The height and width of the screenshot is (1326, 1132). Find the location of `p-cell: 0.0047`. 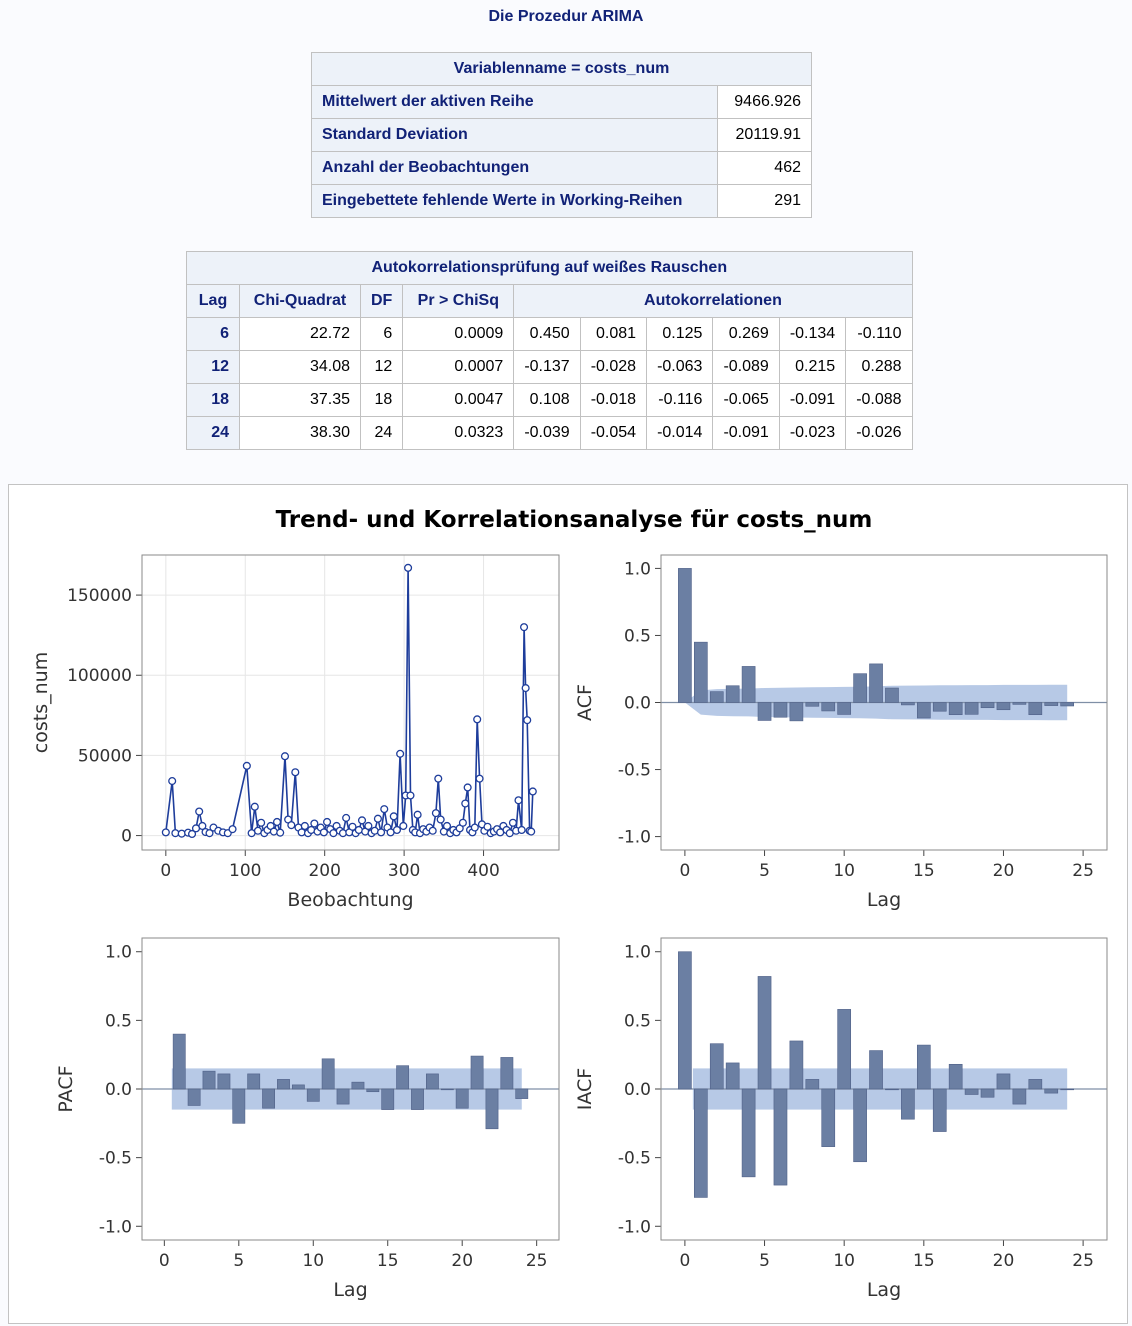

p-cell: 0.0047 is located at coordinates (458, 400).